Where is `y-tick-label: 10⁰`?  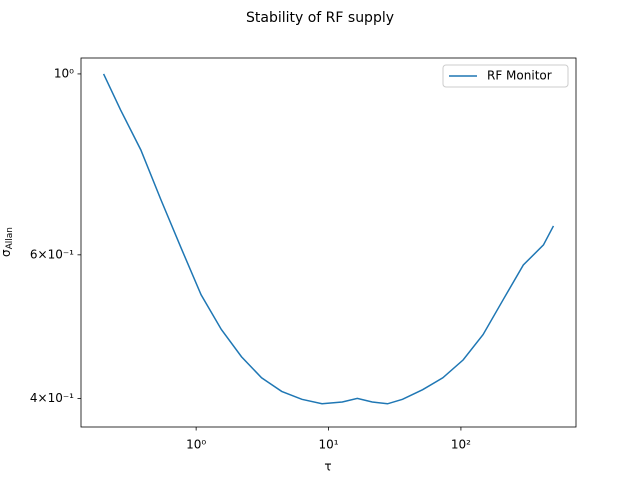 y-tick-label: 10⁰ is located at coordinates (64, 73).